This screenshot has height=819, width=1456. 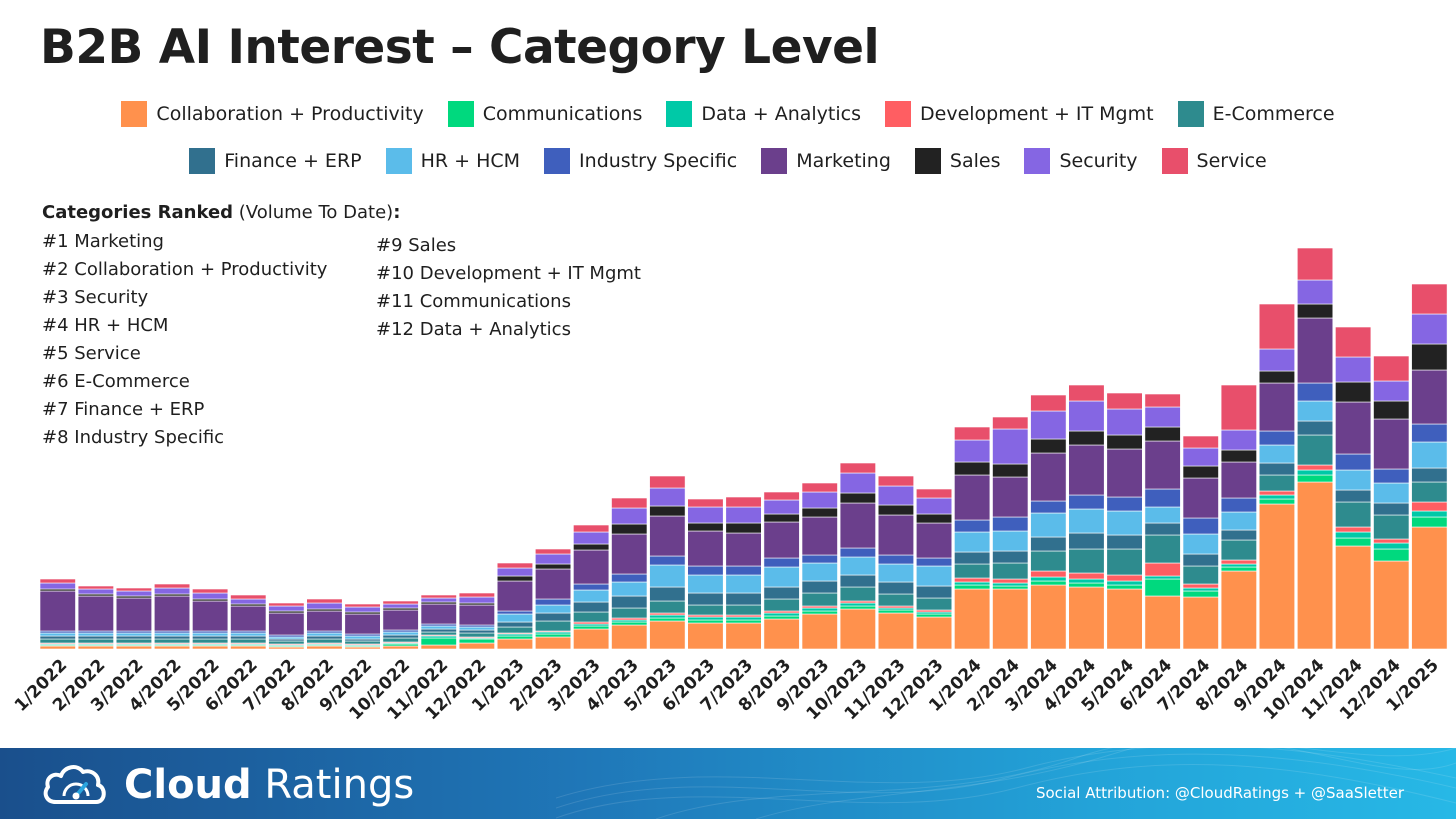 I want to click on ranked-item: #12 Data + Analytics, so click(x=473, y=329).